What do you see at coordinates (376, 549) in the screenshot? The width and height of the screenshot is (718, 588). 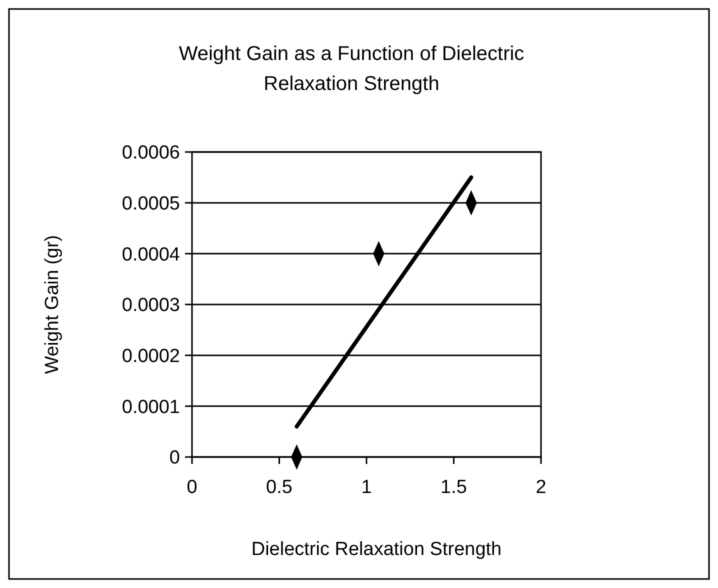 I see `x-axis-title: Dielectric Relaxation Strength` at bounding box center [376, 549].